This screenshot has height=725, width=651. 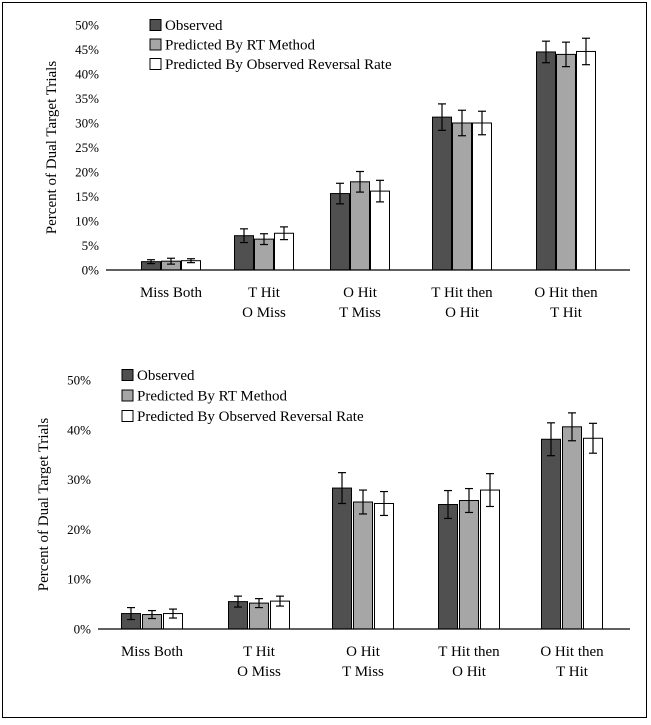 What do you see at coordinates (87, 98) in the screenshot?
I see `y-tick-label: 35%` at bounding box center [87, 98].